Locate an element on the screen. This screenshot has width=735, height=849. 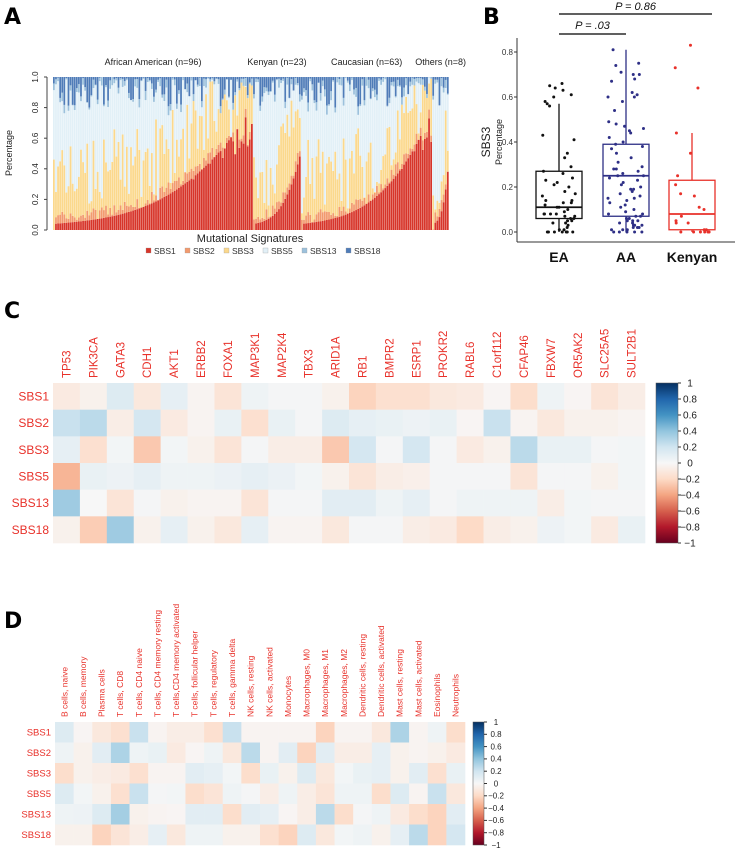
heatmap-column-label: C1orf112 is located at coordinates (498, 355).